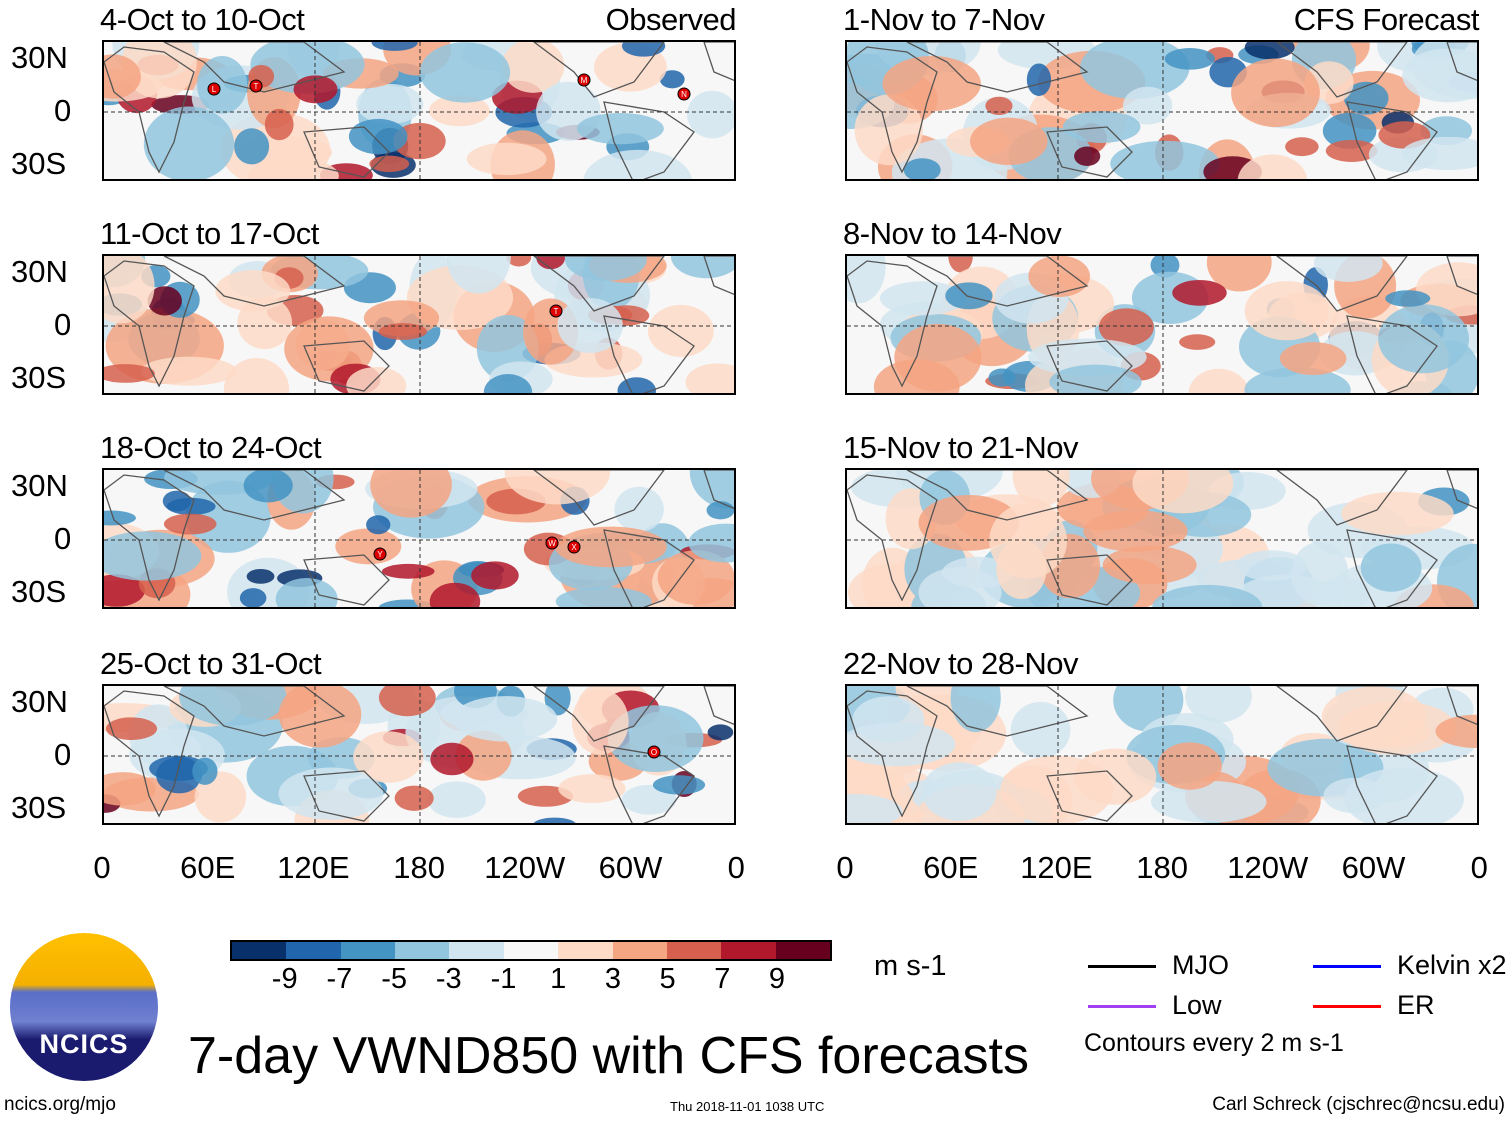 This screenshot has width=1510, height=1121. Describe the element at coordinates (419, 110) in the screenshot. I see `wind-anomaly-field: L T M N` at that location.